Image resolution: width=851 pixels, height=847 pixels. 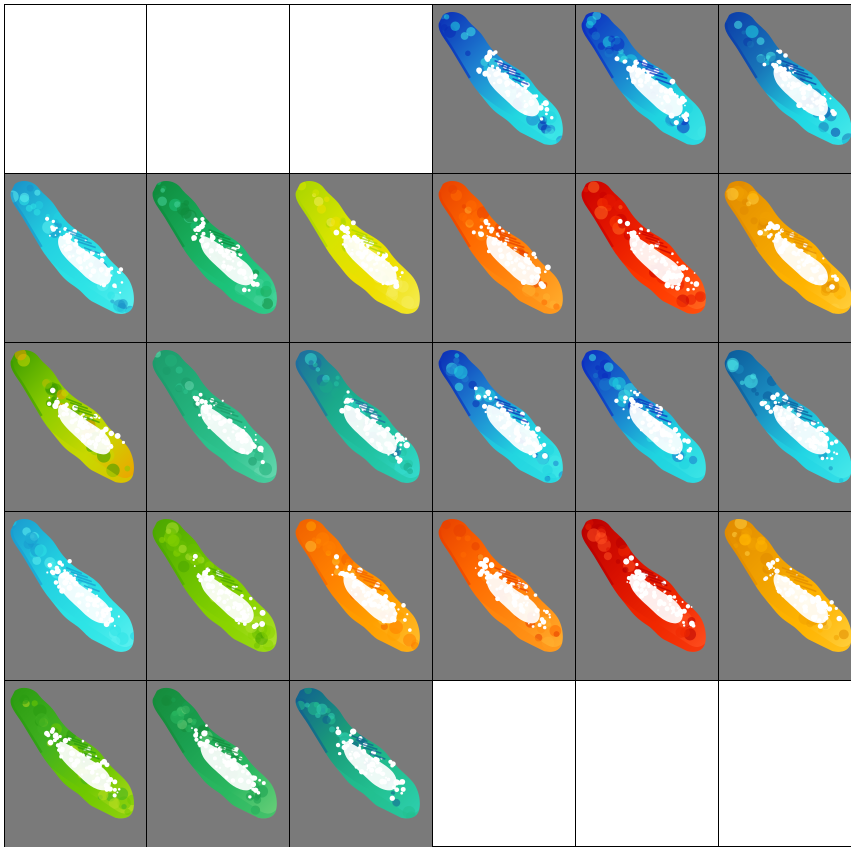 I want to click on lake-map, so click(x=214, y=416).